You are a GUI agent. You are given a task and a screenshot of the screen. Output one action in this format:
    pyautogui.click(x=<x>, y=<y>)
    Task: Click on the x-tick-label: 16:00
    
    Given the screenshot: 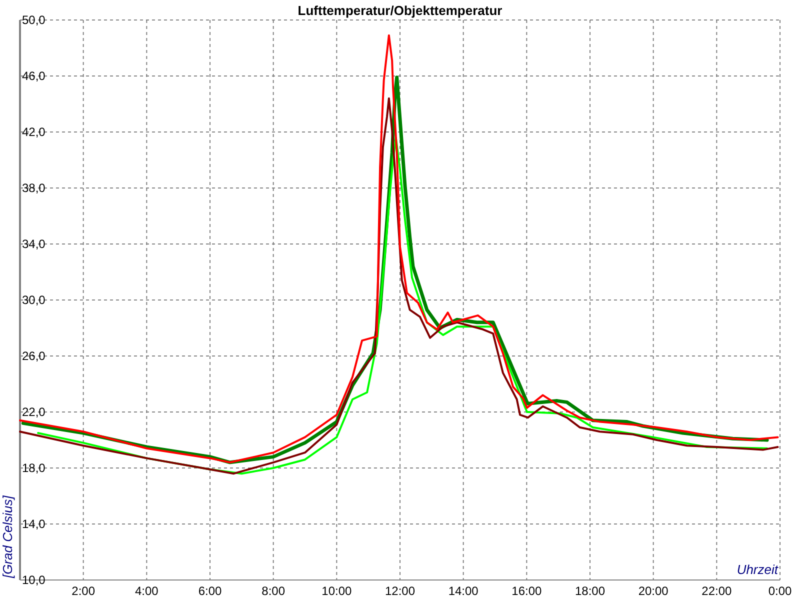 What is the action you would take?
    pyautogui.click(x=527, y=591)
    